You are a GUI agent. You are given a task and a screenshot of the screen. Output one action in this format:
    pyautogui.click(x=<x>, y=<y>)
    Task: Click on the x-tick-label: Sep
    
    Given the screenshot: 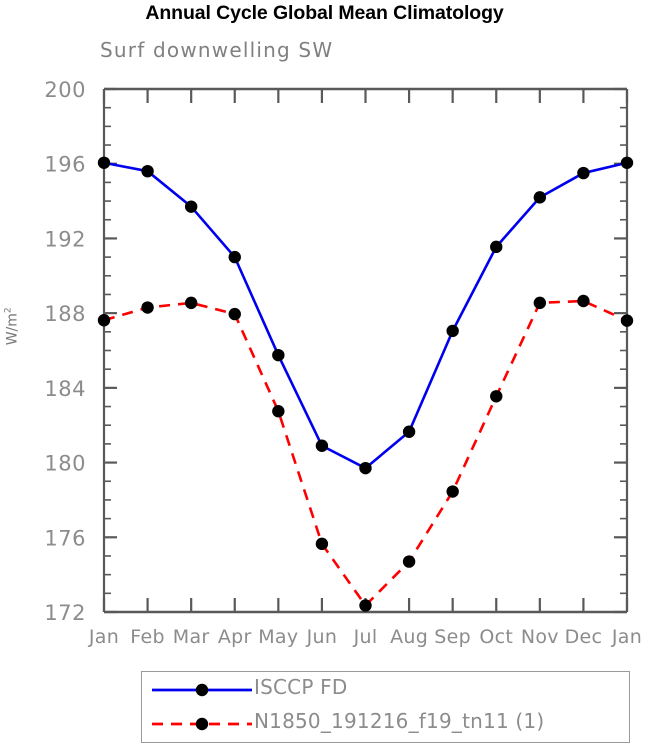 What is the action you would take?
    pyautogui.click(x=452, y=637)
    